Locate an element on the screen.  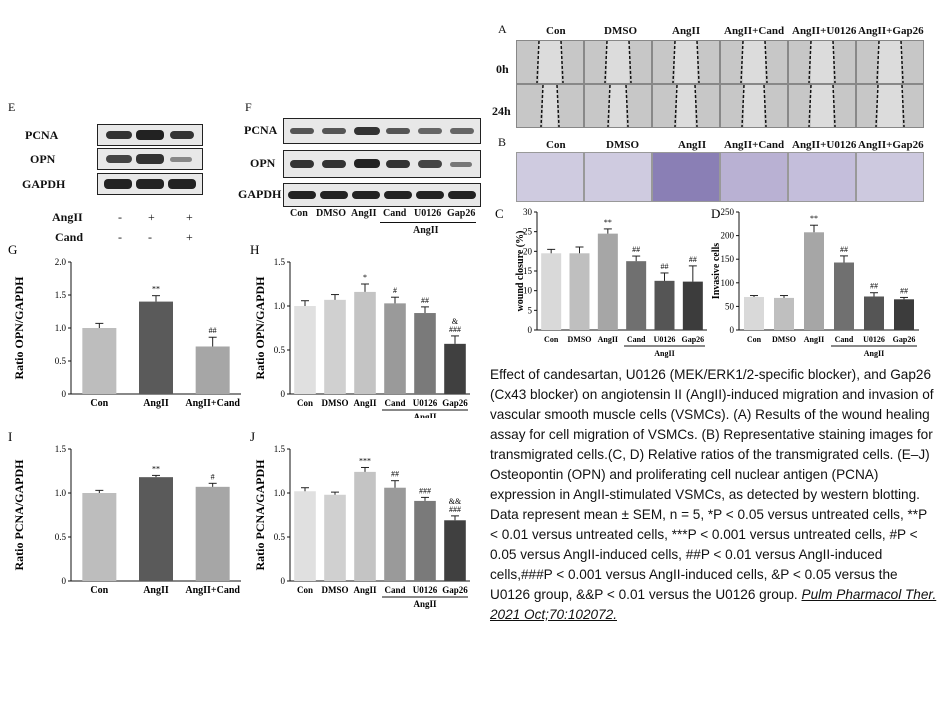
panel-letter: H is located at coordinates (254, 249).